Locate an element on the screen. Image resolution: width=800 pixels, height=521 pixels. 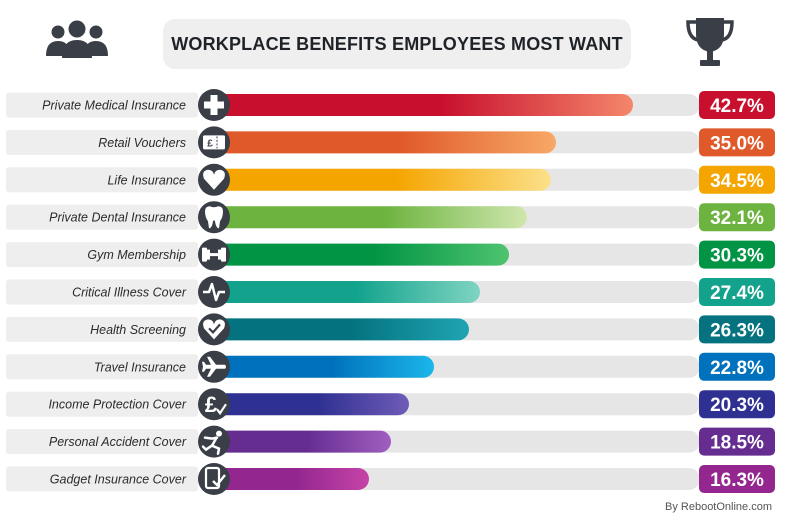
category-label: Health Screening is located at coordinates (138, 330).